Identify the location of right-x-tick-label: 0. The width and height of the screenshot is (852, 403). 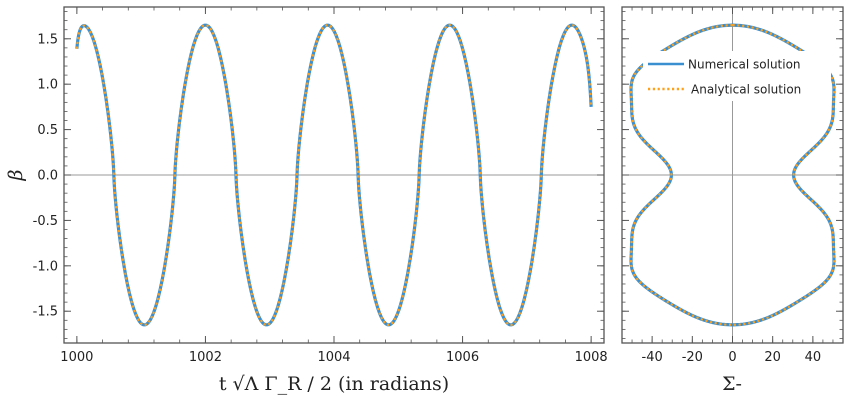
(732, 357).